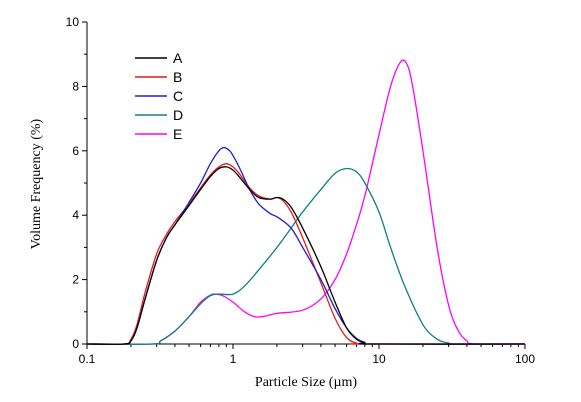 Image resolution: width=581 pixels, height=402 pixels. I want to click on y-tick-label: 8, so click(75, 86).